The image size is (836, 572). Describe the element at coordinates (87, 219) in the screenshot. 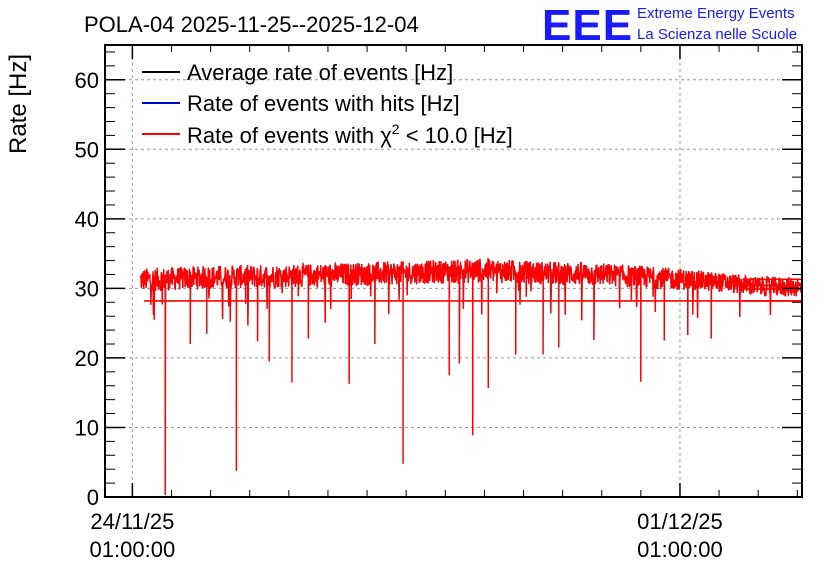

I see `y-tick-label: 40` at that location.